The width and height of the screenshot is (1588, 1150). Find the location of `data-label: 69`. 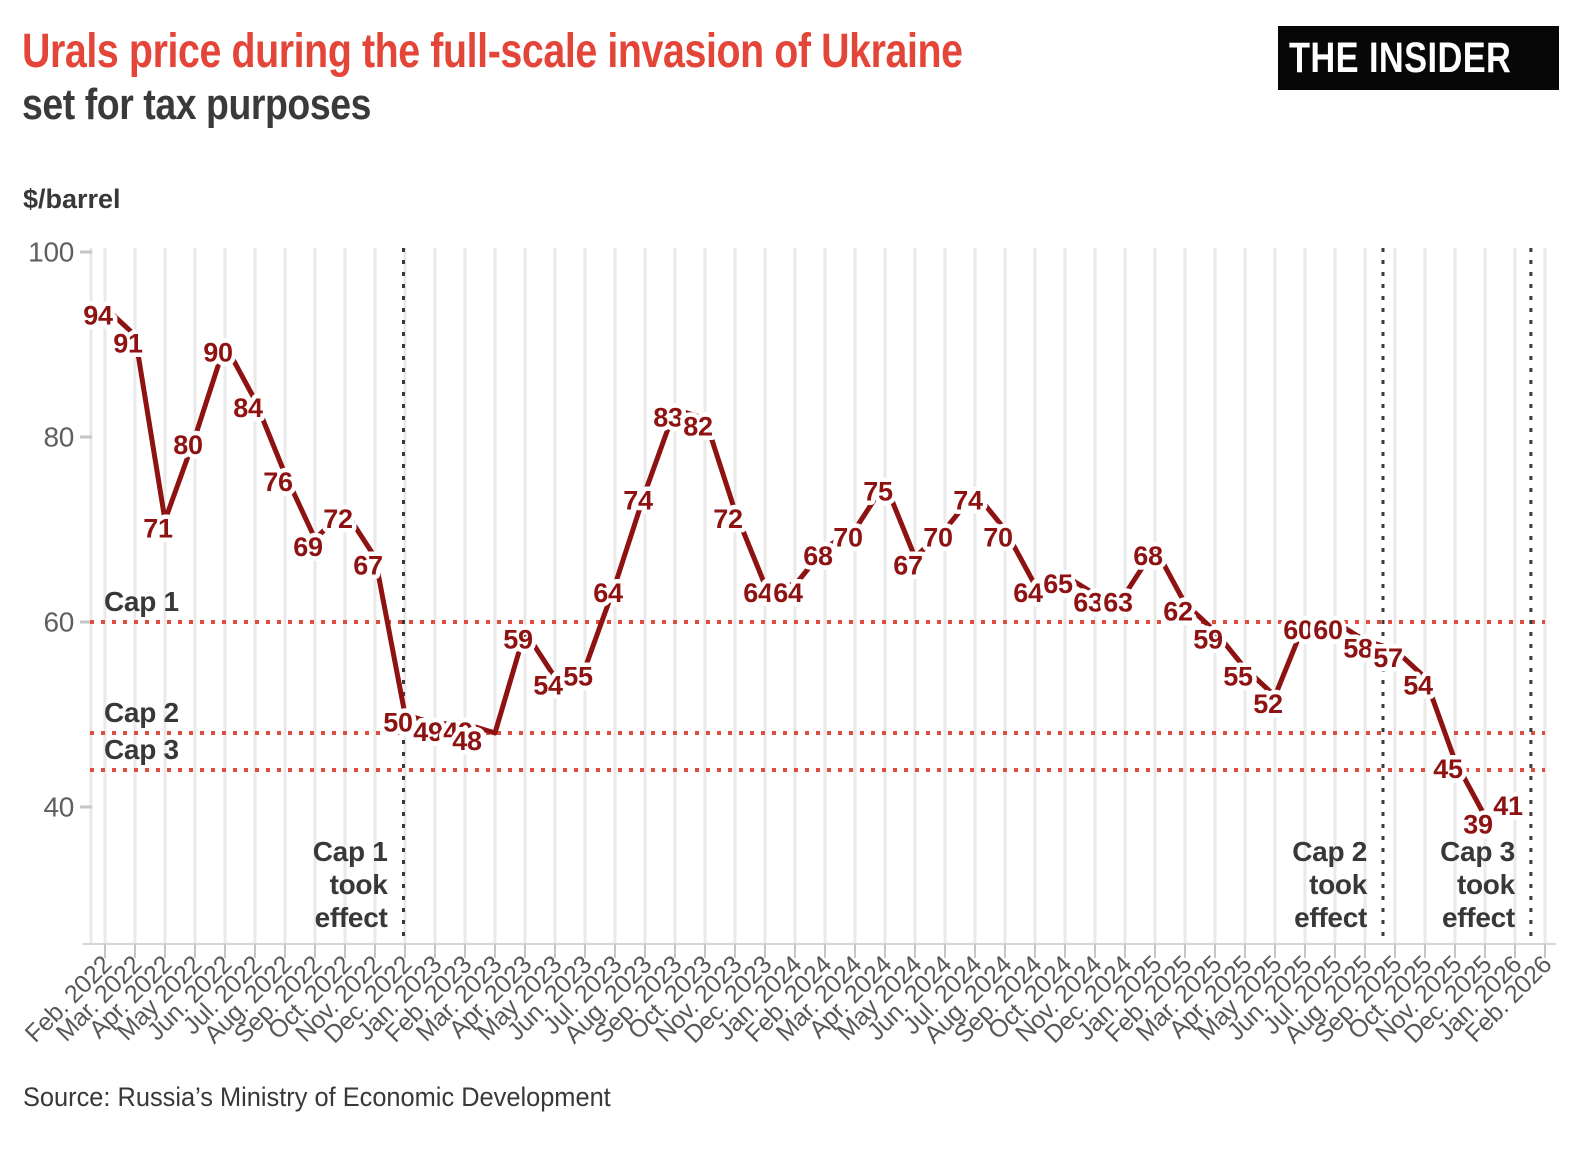

data-label: 69 is located at coordinates (308, 547).